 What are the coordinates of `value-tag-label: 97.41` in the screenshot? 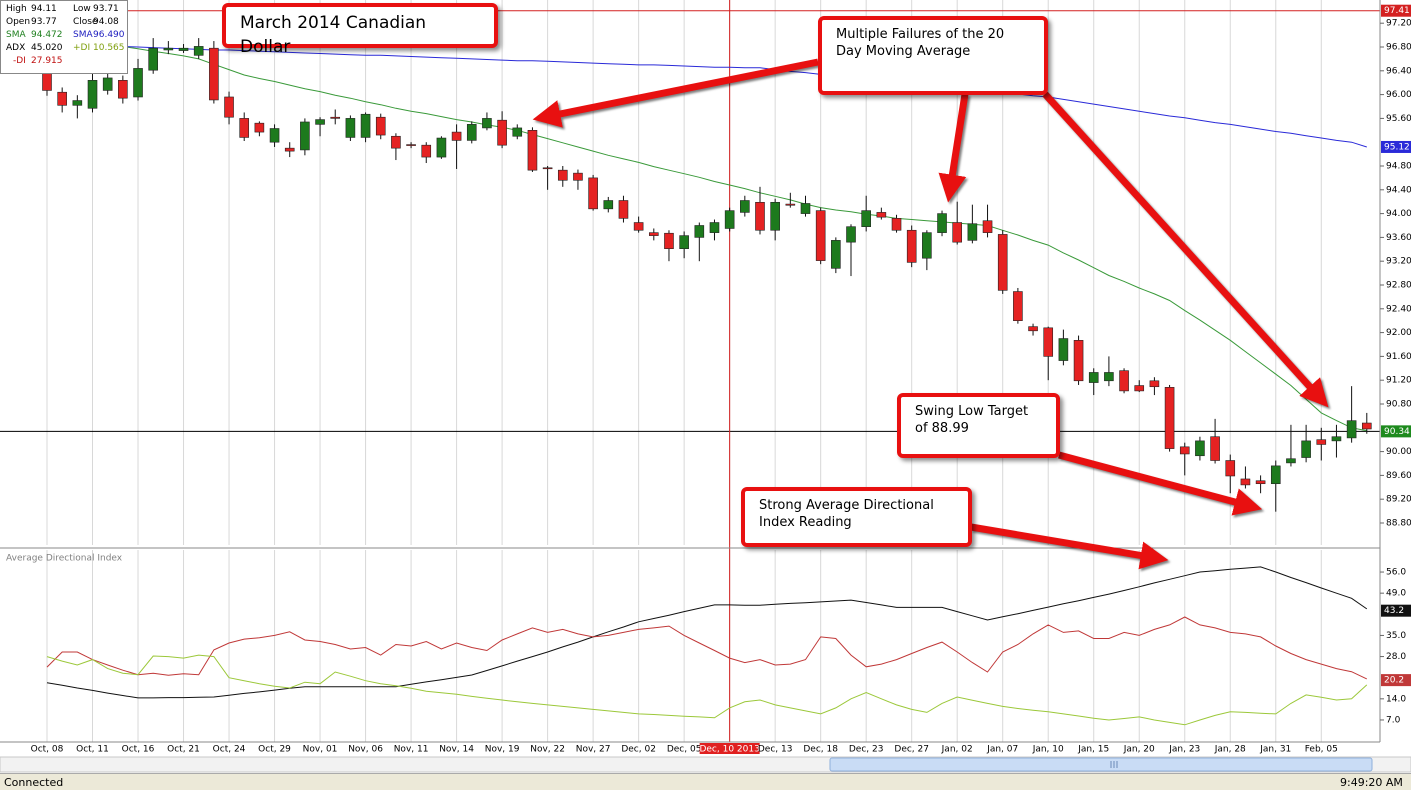 It's located at (1397, 11).